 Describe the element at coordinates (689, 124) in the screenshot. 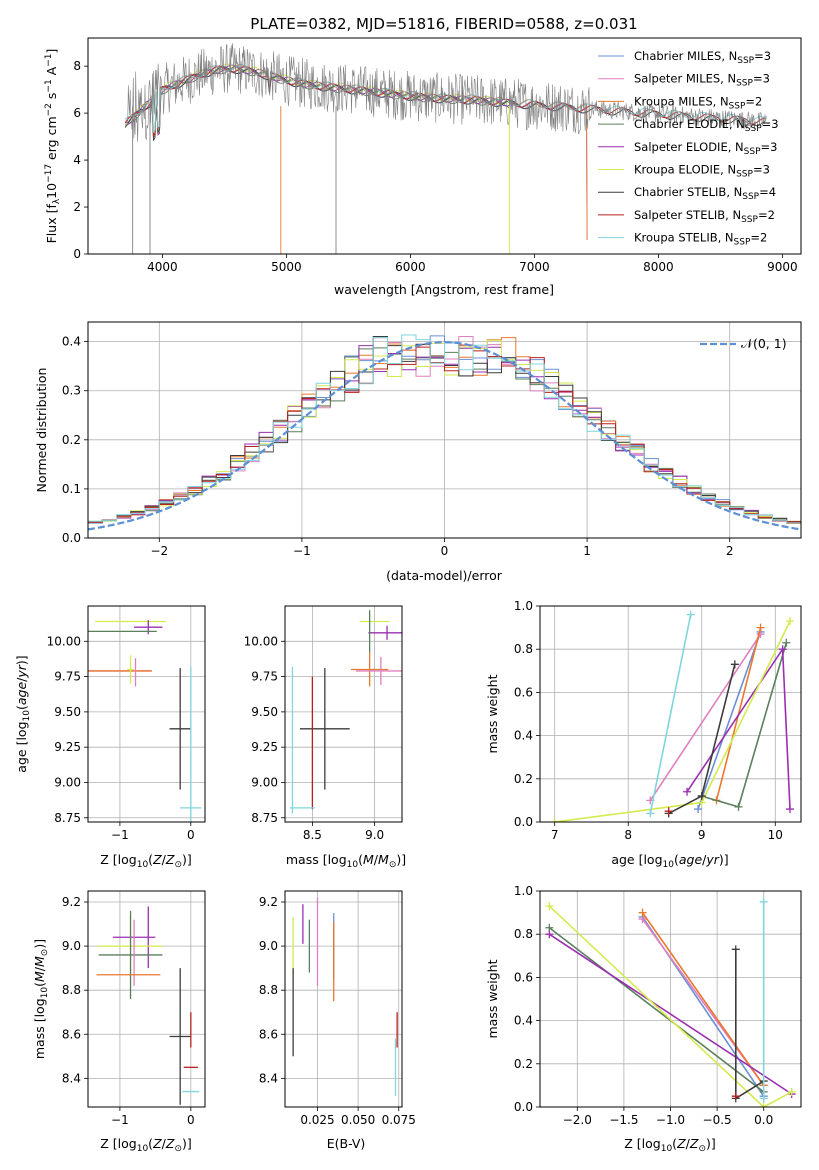

I see `label-part: Chabrier ELODIE, N` at that location.